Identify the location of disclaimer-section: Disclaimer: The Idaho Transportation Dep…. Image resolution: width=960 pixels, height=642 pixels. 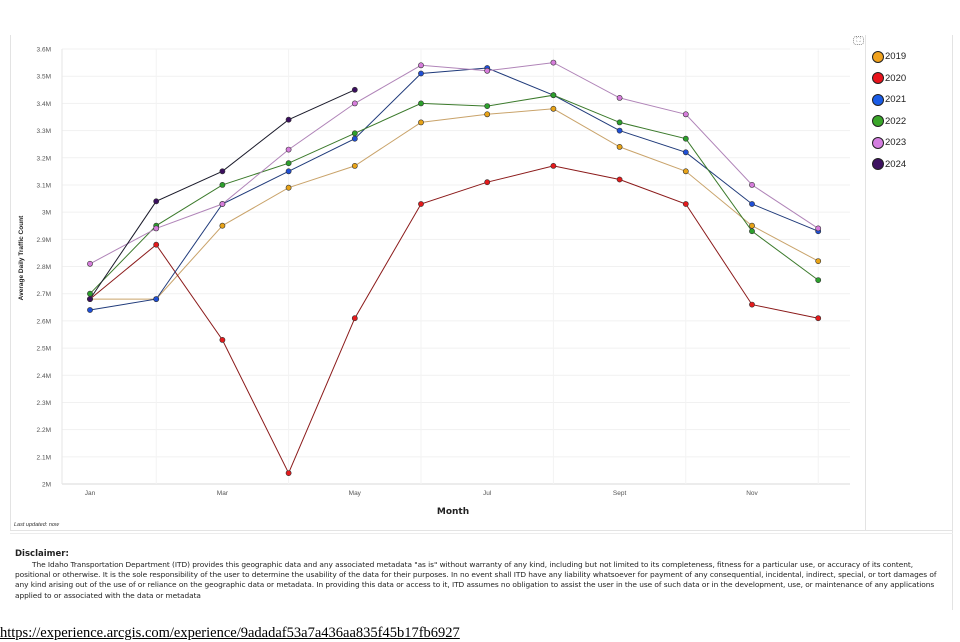
(480, 575).